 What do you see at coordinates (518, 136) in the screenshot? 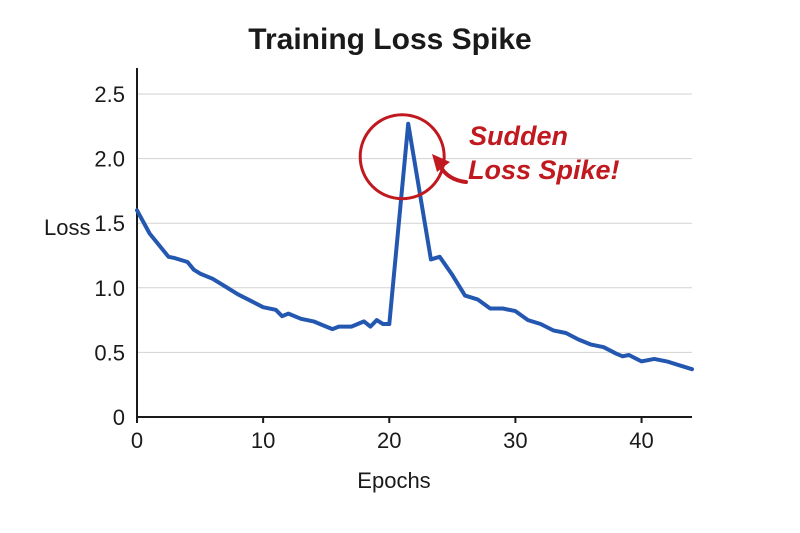
I see `annotation-text-line: Sudden` at bounding box center [518, 136].